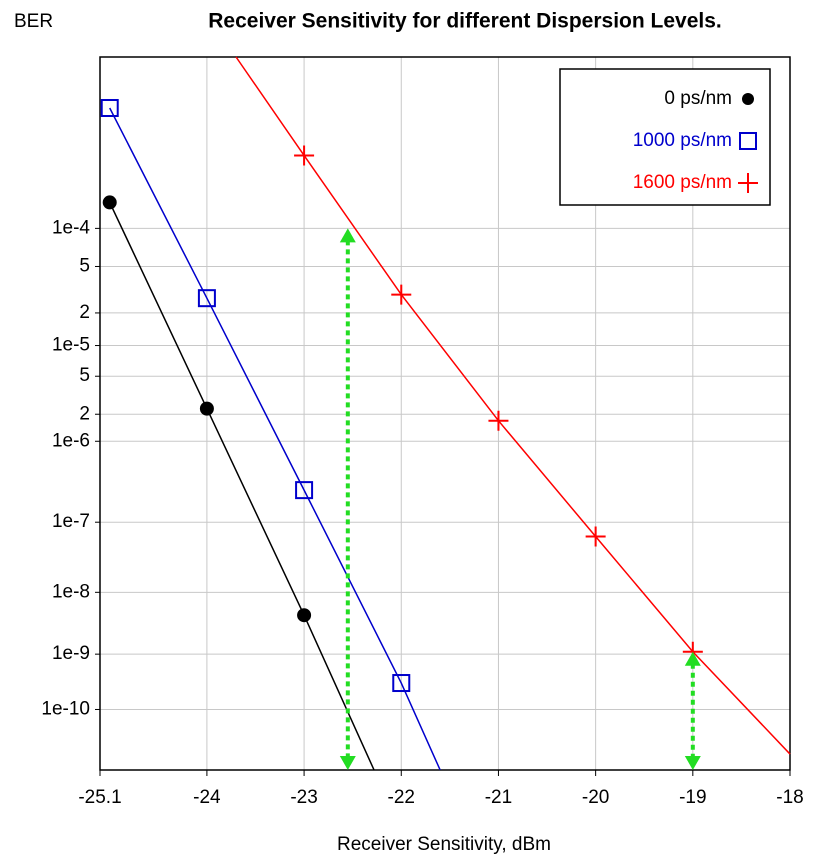 The width and height of the screenshot is (837, 861). I want to click on y-axis-label: BER, so click(33, 21).